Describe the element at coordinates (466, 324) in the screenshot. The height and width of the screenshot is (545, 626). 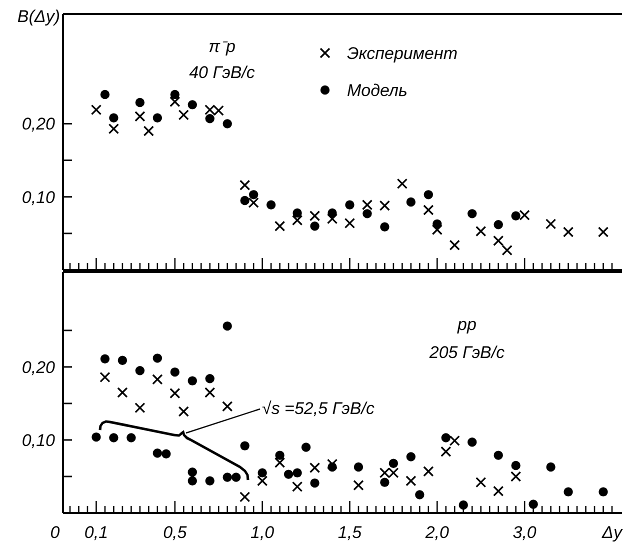
I see `annotation: pp` at that location.